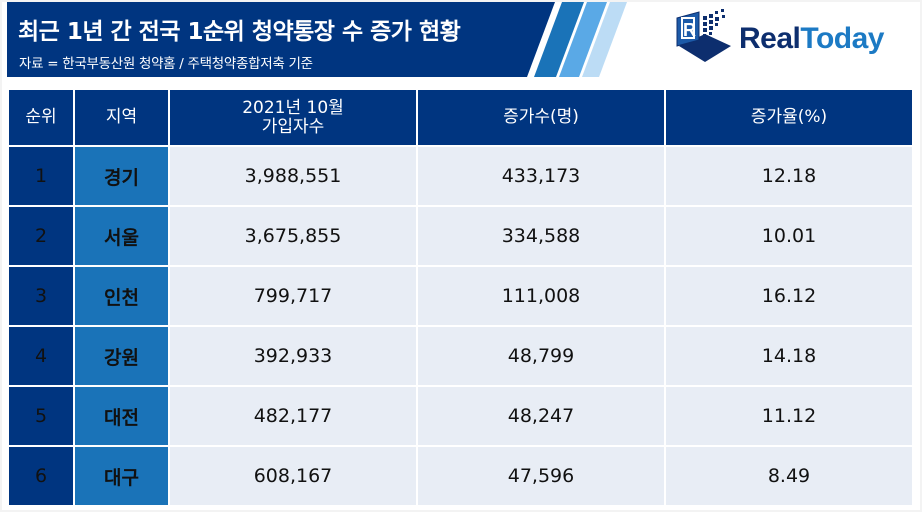 The height and width of the screenshot is (512, 922). I want to click on column-header-region: 지역, so click(121, 117).